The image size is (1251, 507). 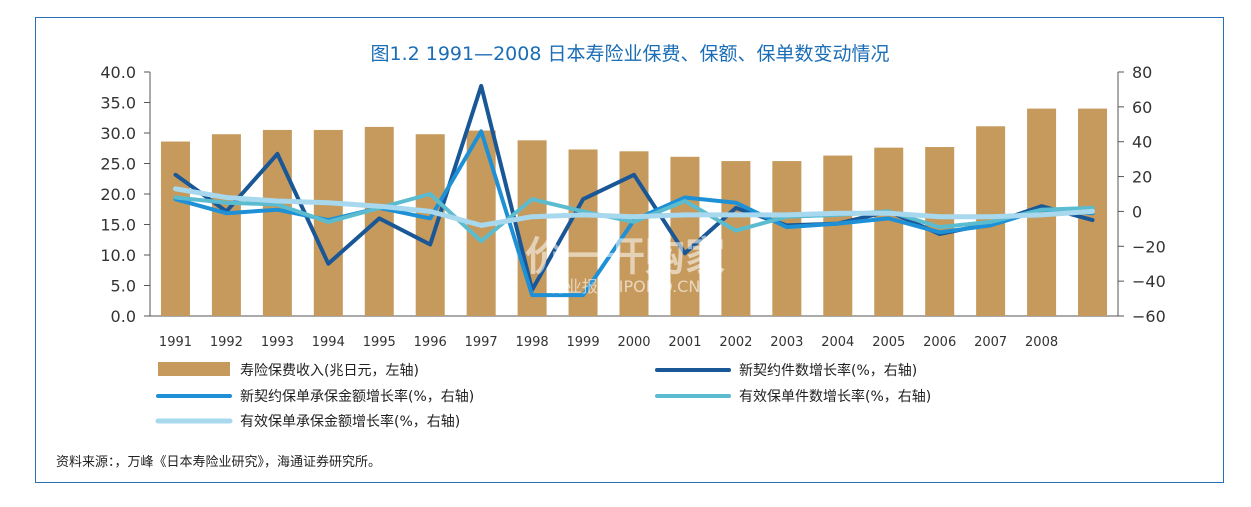 What do you see at coordinates (226, 342) in the screenshot?
I see `x-tick-label: 1992` at bounding box center [226, 342].